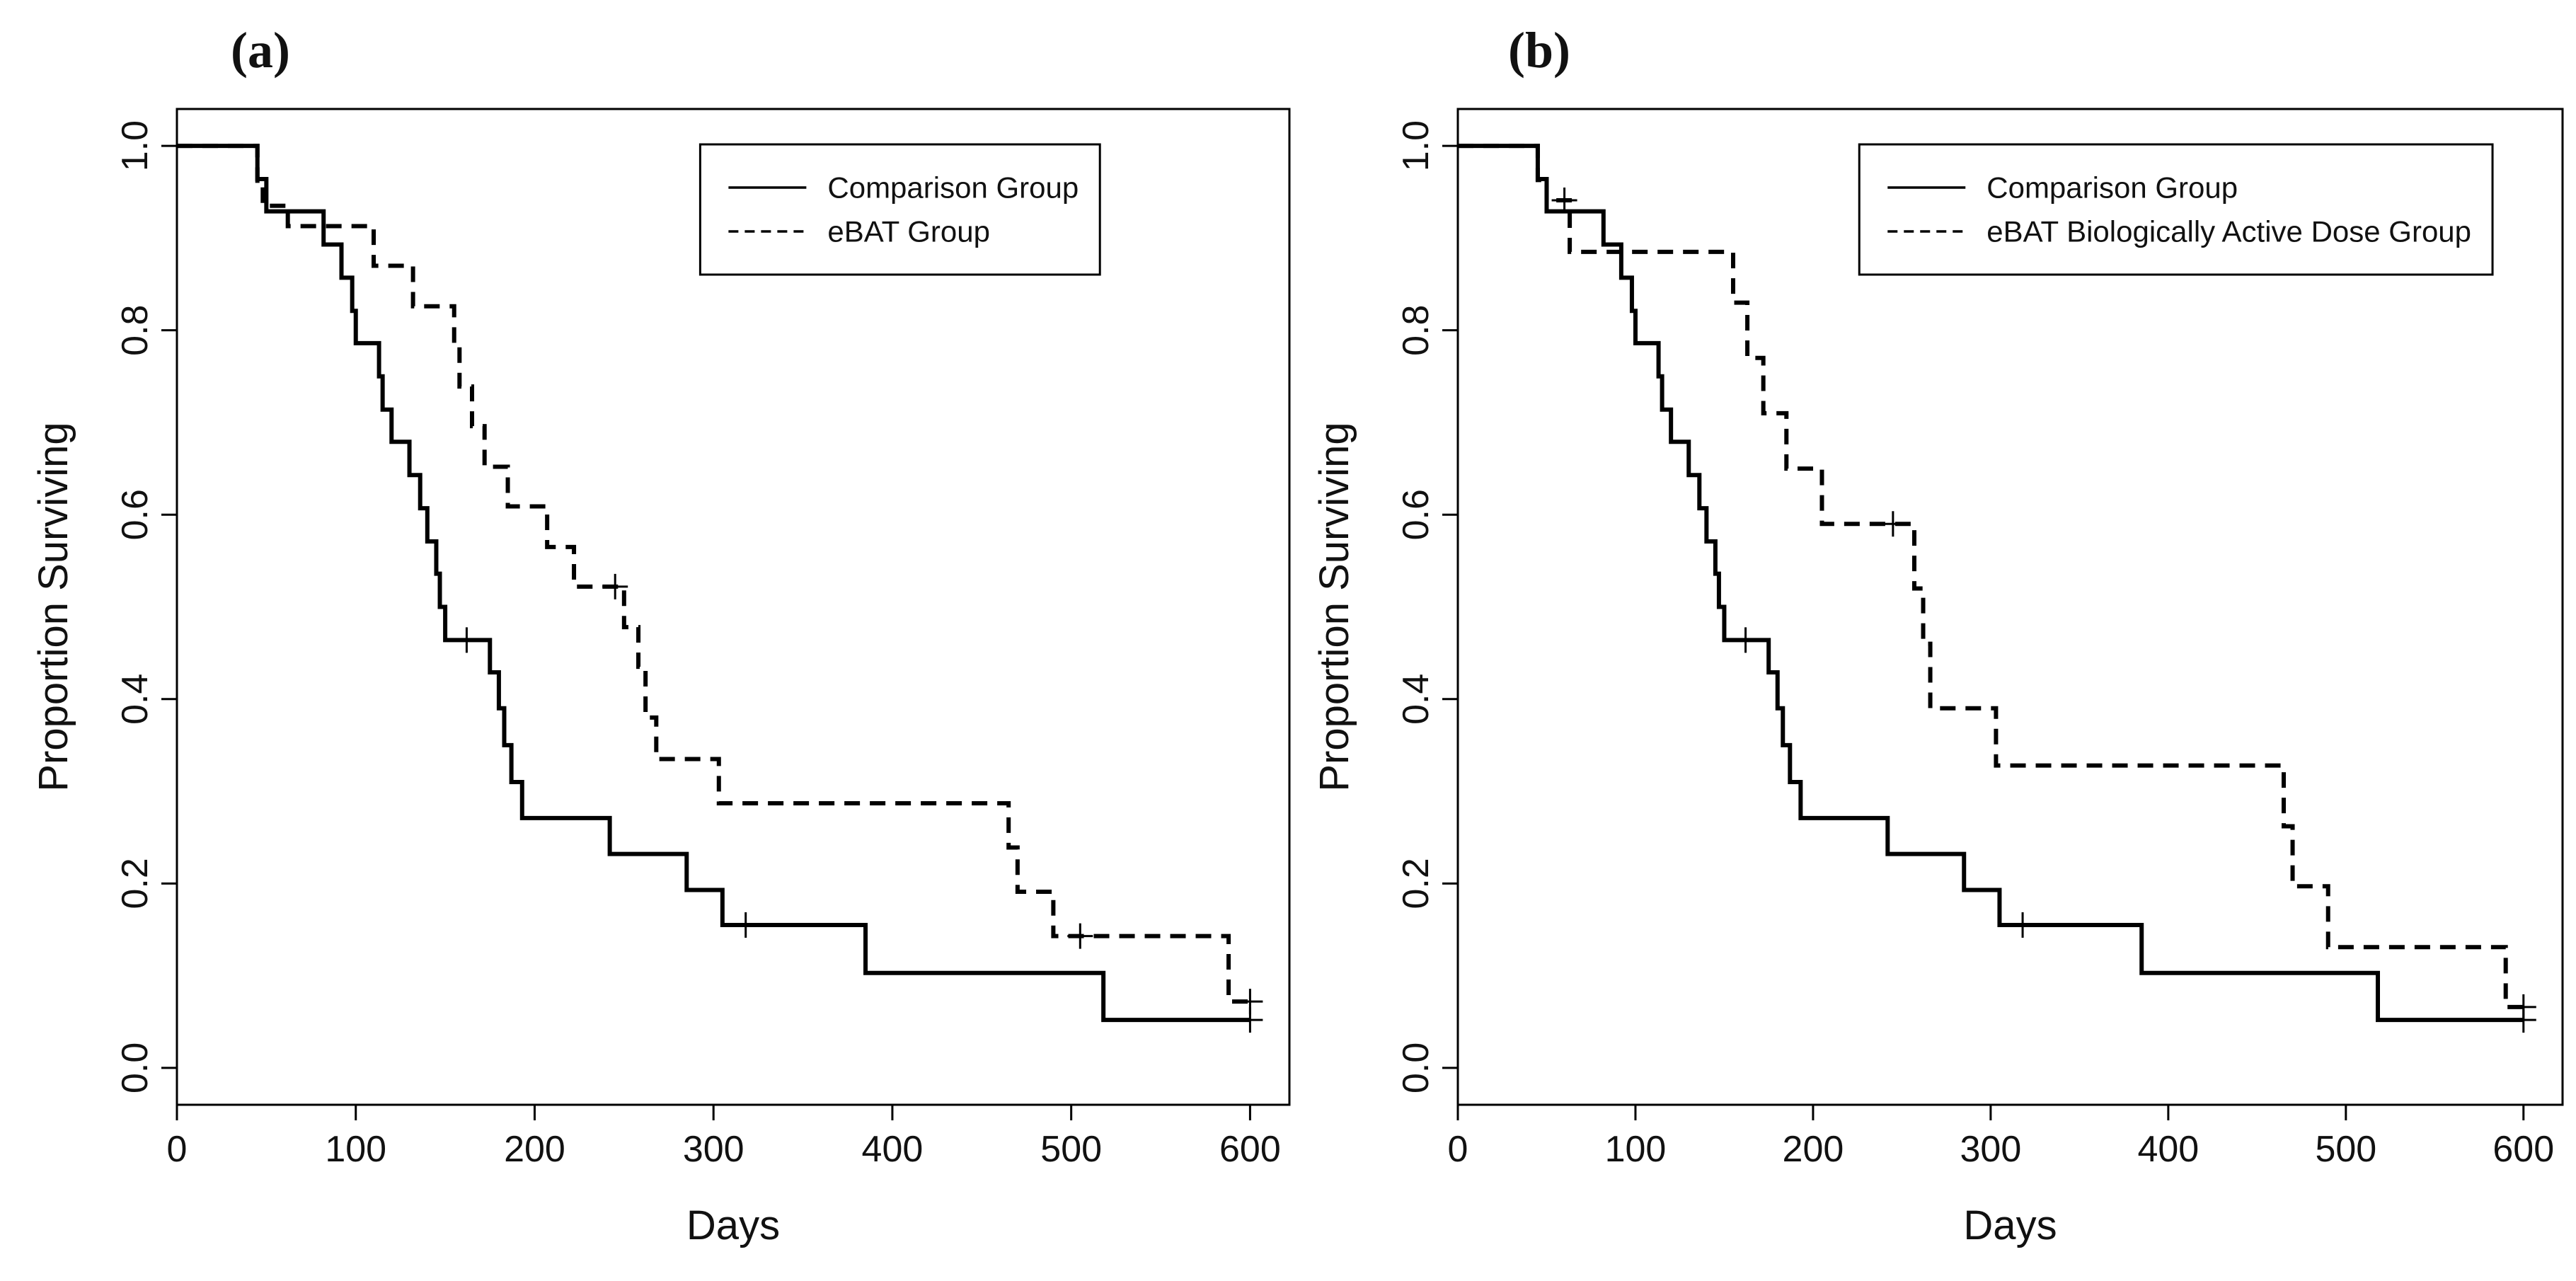  I want to click on panel-title: (a), so click(261, 50).